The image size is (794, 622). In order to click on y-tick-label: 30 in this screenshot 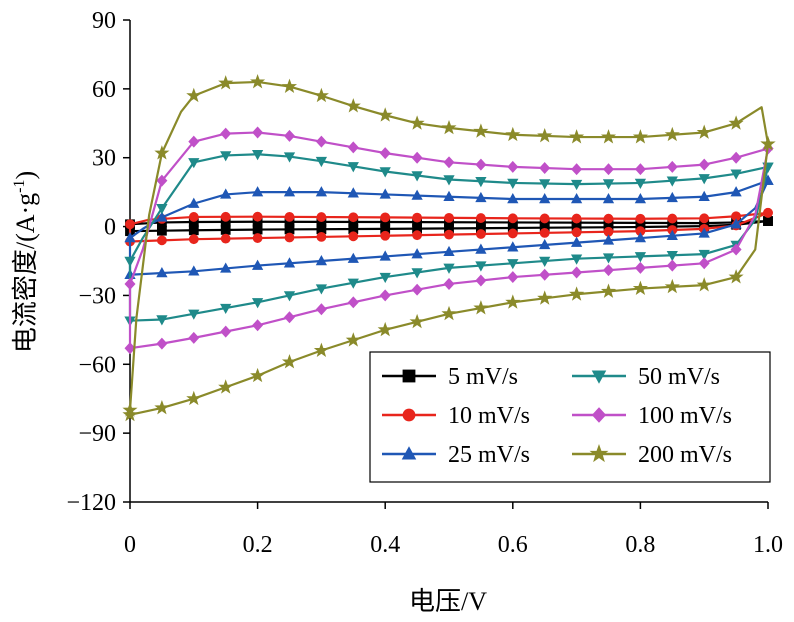, I will do `click(104, 159)`.